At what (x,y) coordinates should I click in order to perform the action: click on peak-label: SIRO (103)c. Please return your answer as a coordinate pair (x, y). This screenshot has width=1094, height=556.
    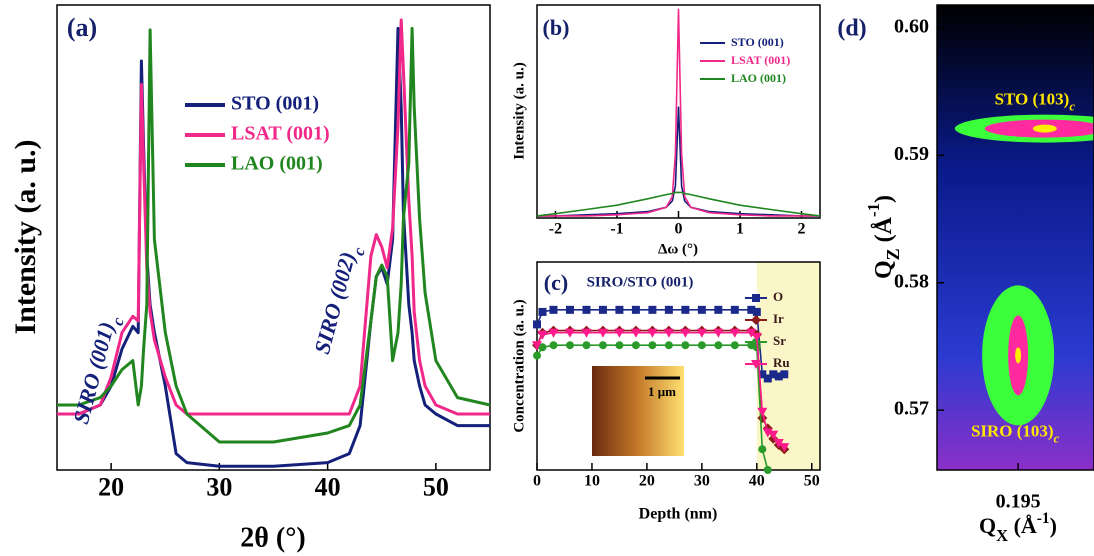
    Looking at the image, I should click on (1015, 433).